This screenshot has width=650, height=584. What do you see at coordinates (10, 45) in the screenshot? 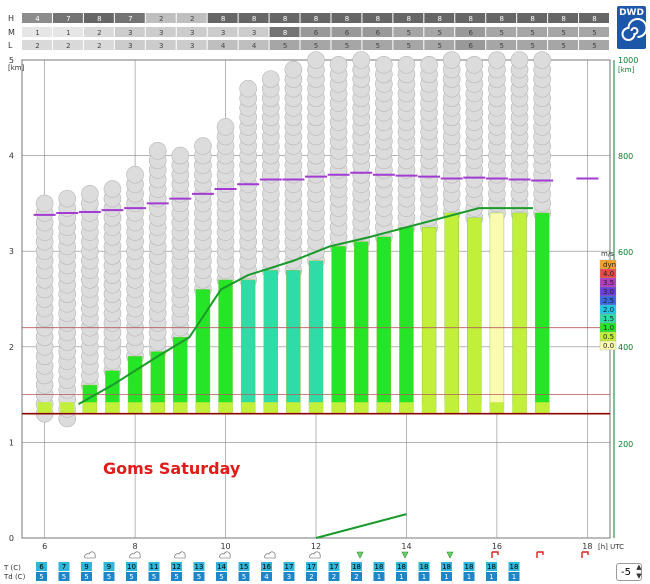
I see `cloud-row-label: L` at bounding box center [10, 45].